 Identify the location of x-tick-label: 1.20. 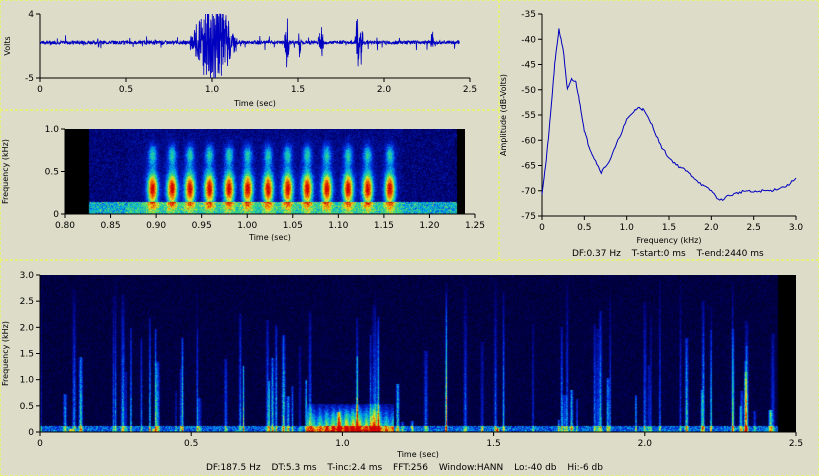
(429, 226).